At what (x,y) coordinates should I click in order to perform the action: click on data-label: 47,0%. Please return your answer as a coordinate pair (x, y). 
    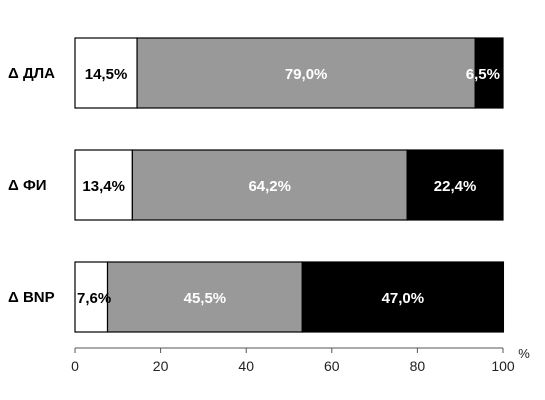
    Looking at the image, I should click on (403, 298).